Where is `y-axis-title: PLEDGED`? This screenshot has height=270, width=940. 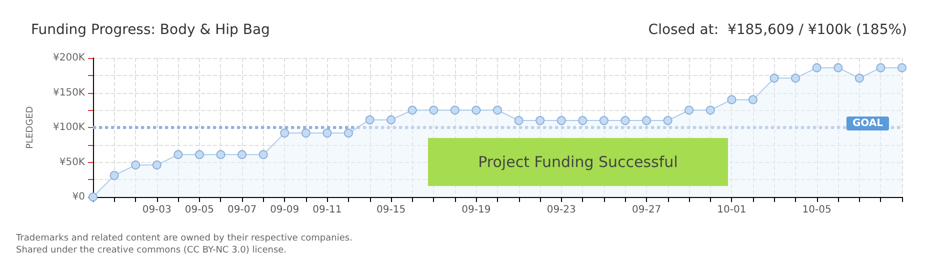
y-axis-title: PLEDGED is located at coordinates (31, 127).